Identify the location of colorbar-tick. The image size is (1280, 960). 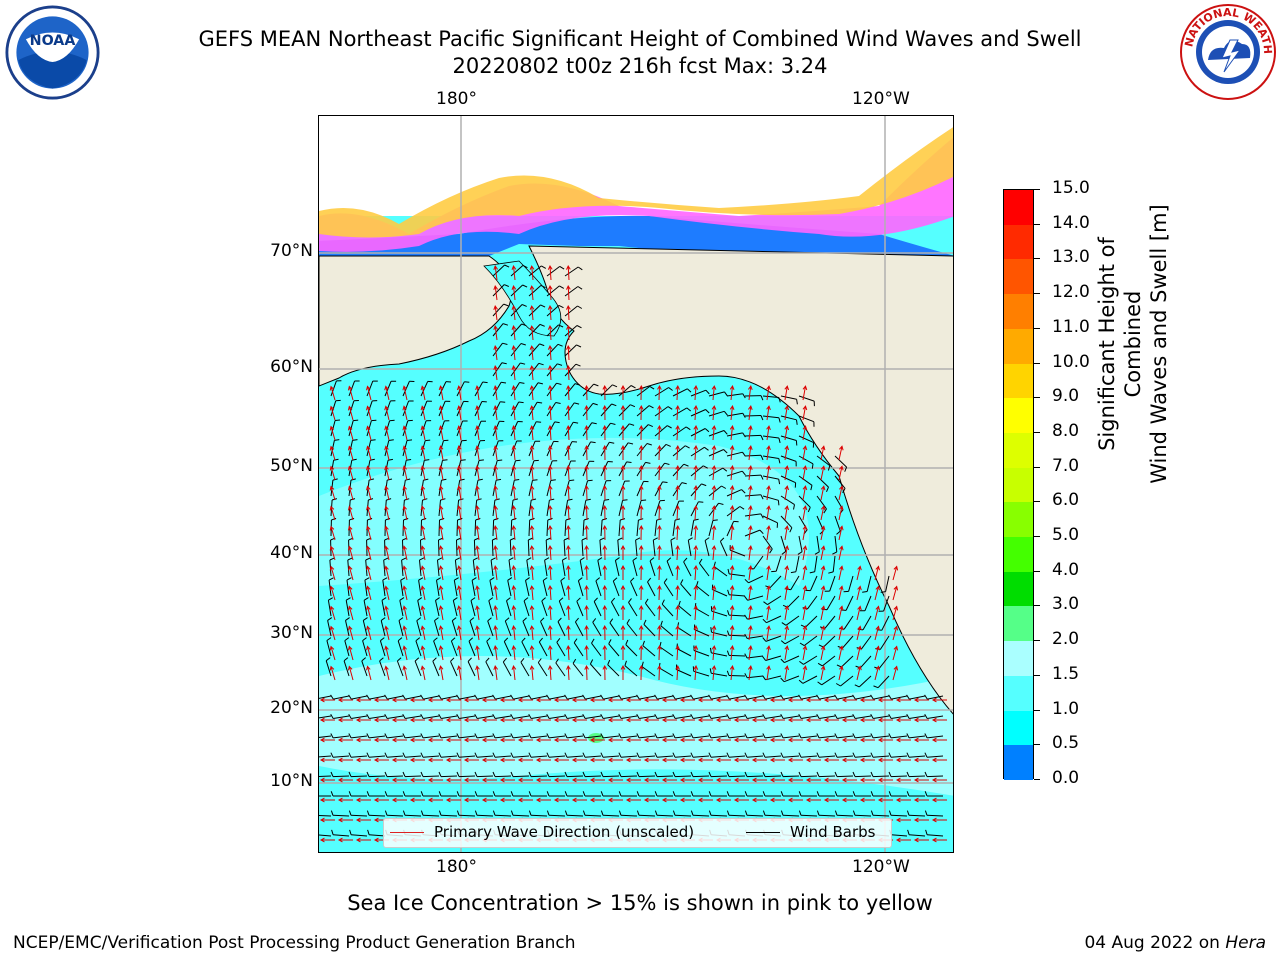
(1037, 779).